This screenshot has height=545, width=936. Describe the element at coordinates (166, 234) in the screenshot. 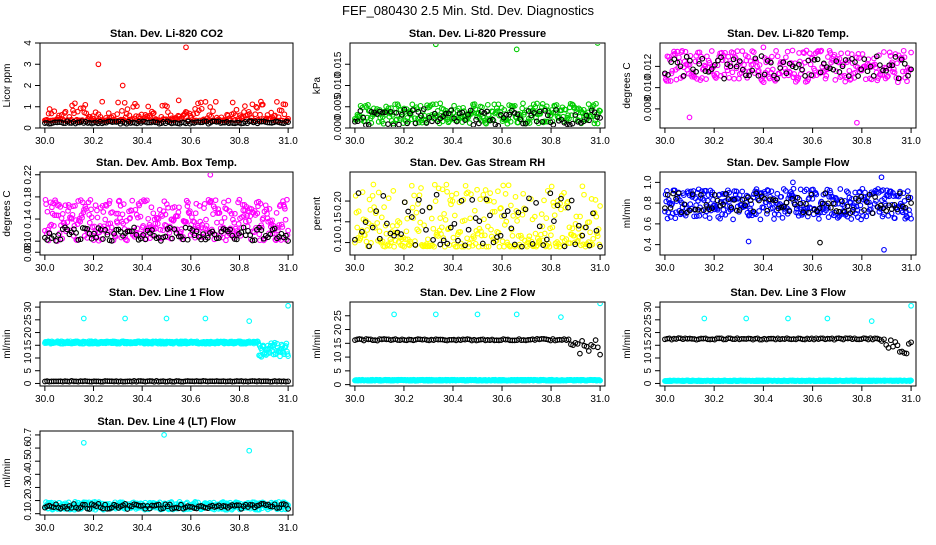

I see `series-reference` at that location.